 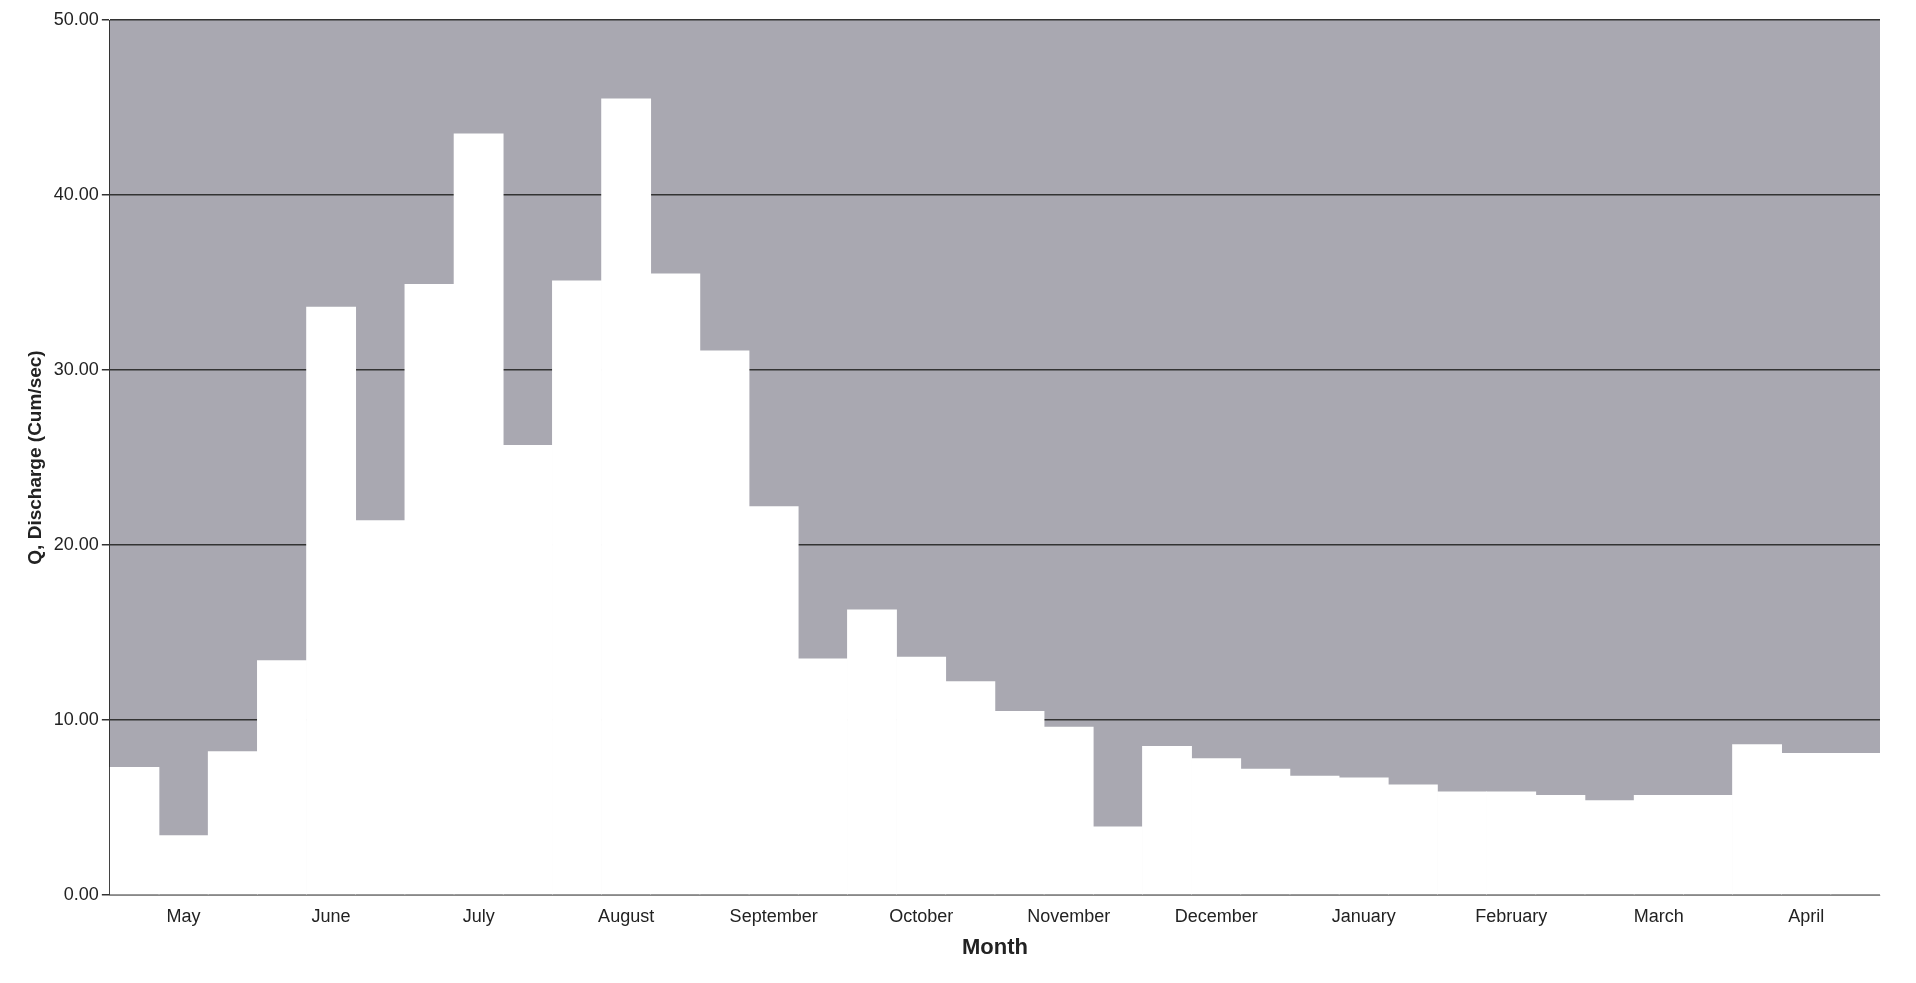 I want to click on y-axis-title: Q, Discharge (Cum/sec), so click(x=34, y=457).